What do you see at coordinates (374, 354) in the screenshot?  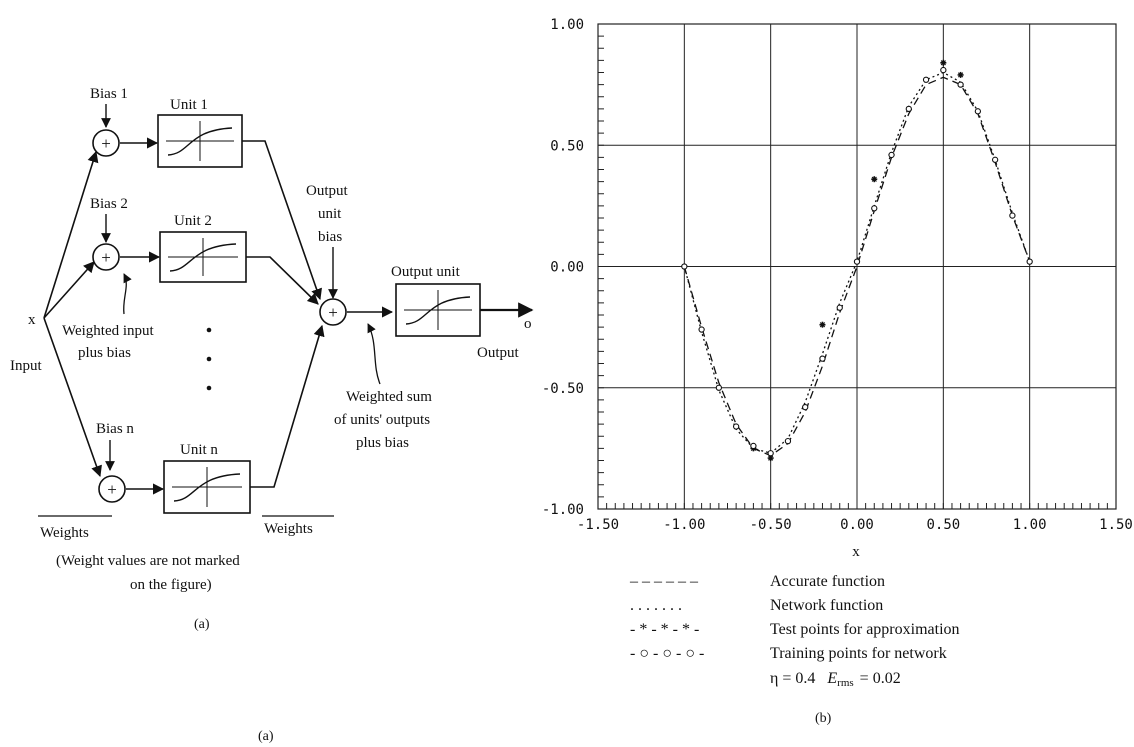 I see `weighted-sum-pointer` at bounding box center [374, 354].